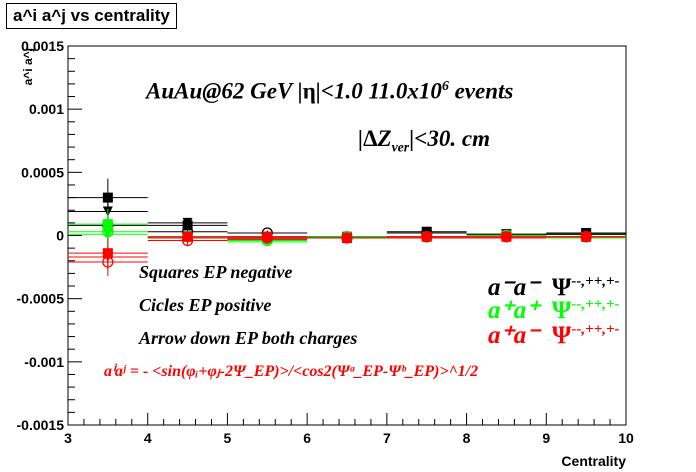  What do you see at coordinates (28, 66) in the screenshot?
I see `y-axis-label: a^i a^j` at bounding box center [28, 66].